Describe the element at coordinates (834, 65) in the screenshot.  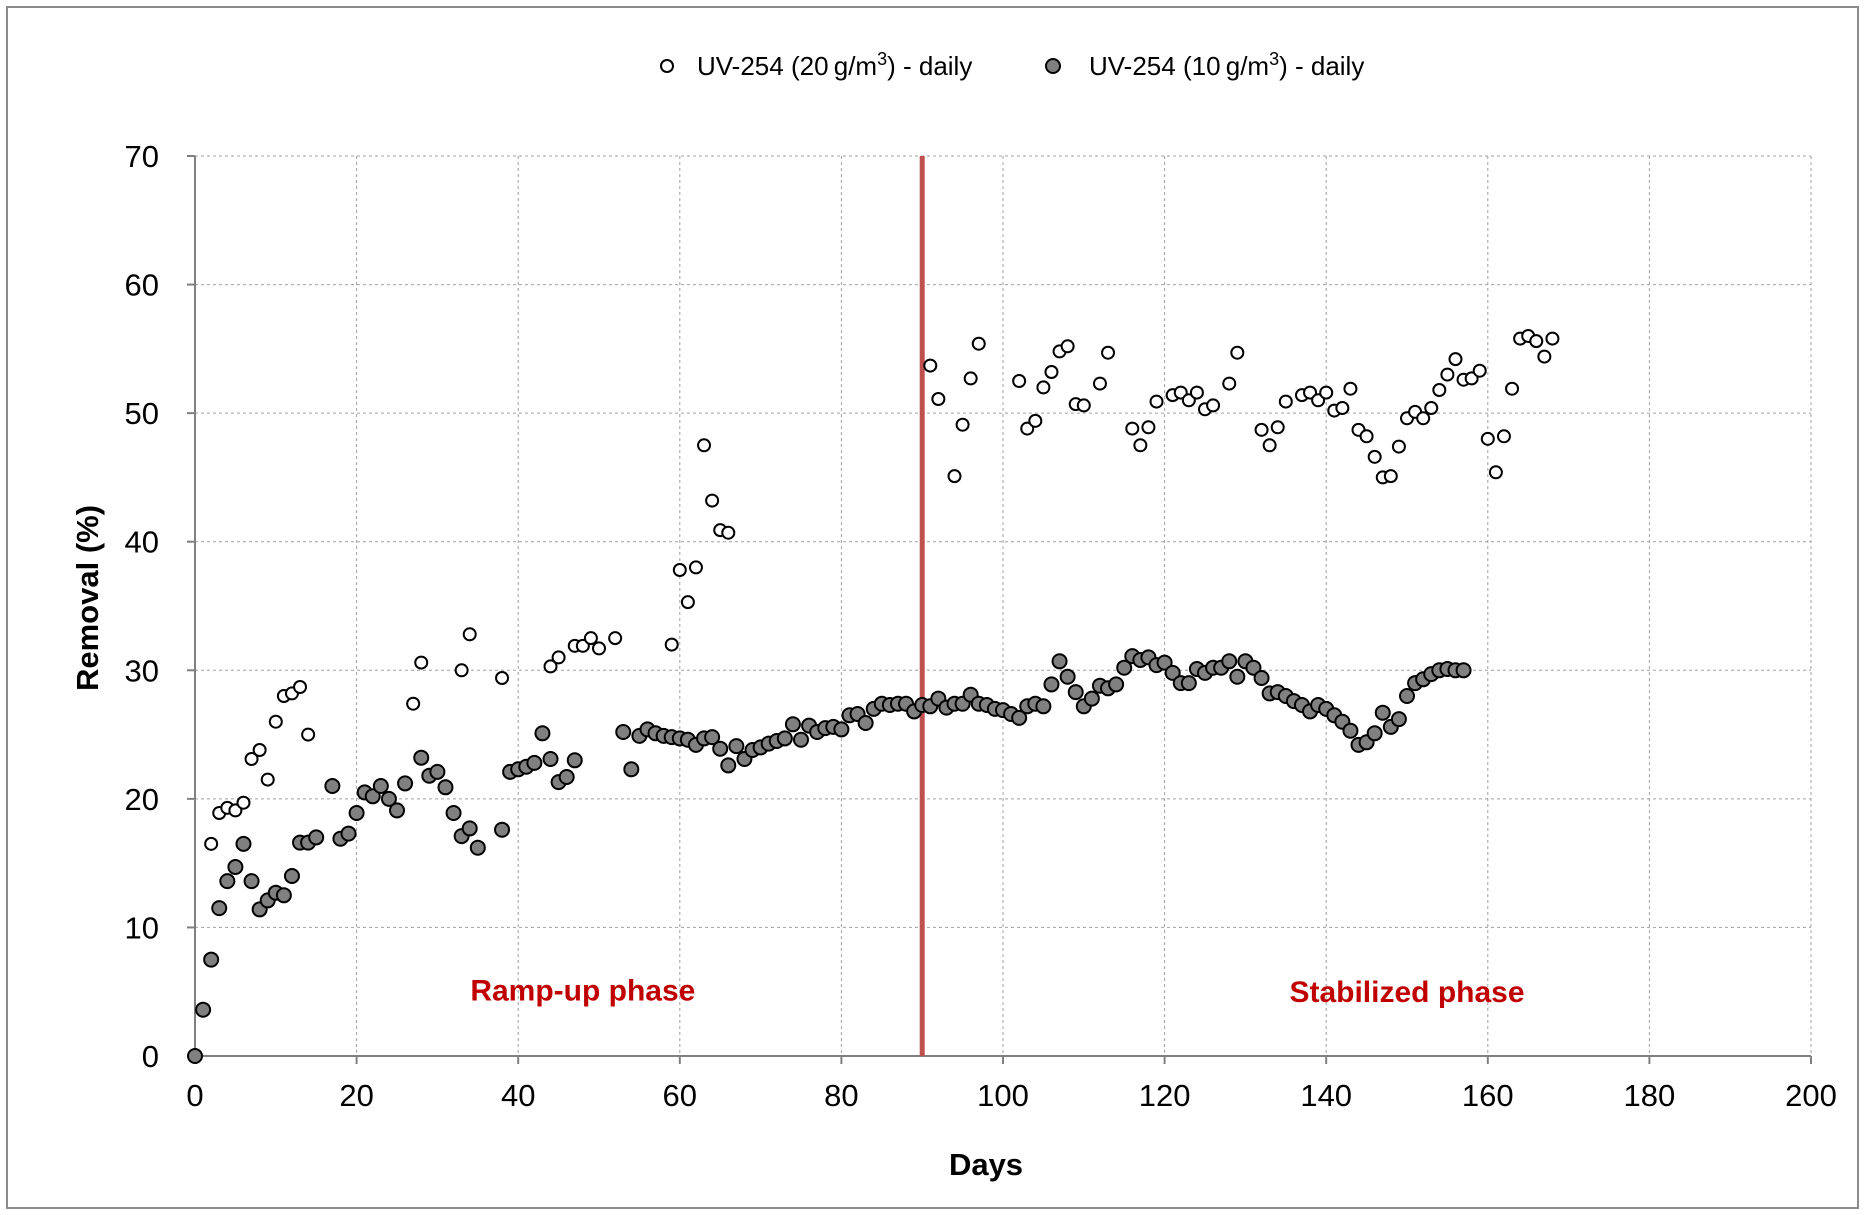
I see `legend-label-s1: UV-254 (20 g/m3) - daily` at that location.